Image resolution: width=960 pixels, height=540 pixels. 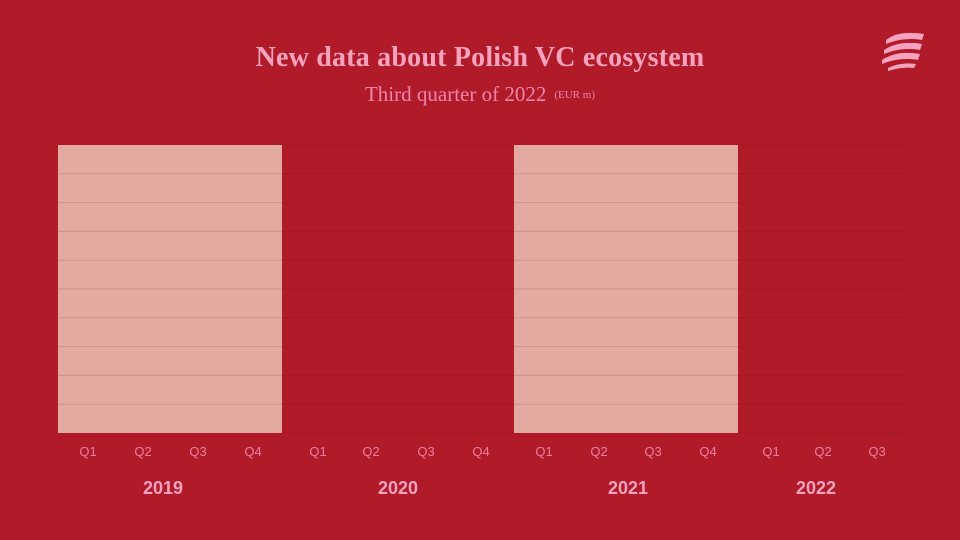 What do you see at coordinates (628, 488) in the screenshot?
I see `year-label-2021: 2021` at bounding box center [628, 488].